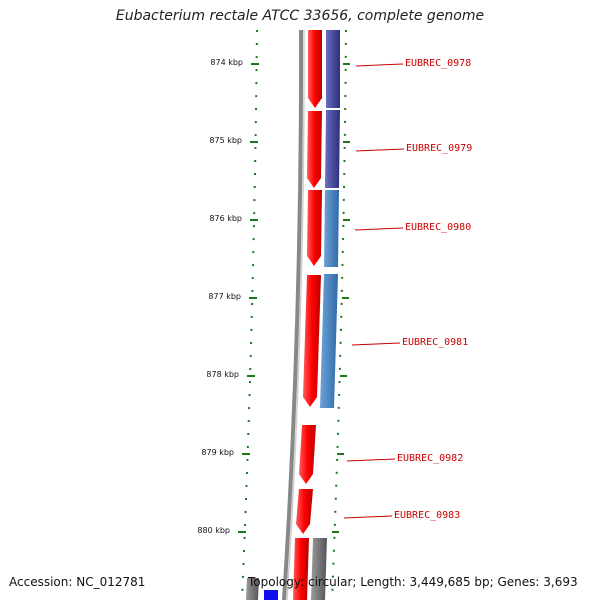 The height and width of the screenshot is (600, 600). What do you see at coordinates (438, 227) in the screenshot?
I see `gene-label: EUBREC_0980` at bounding box center [438, 227].